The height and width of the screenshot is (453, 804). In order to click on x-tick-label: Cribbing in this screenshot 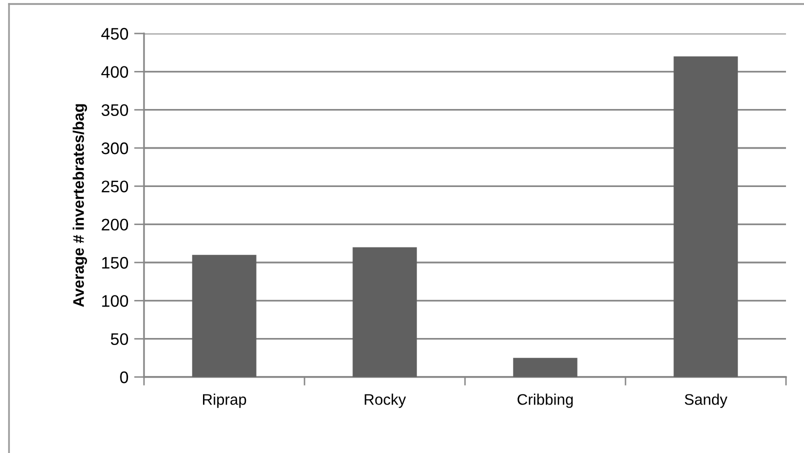, I will do `click(545, 401)`.